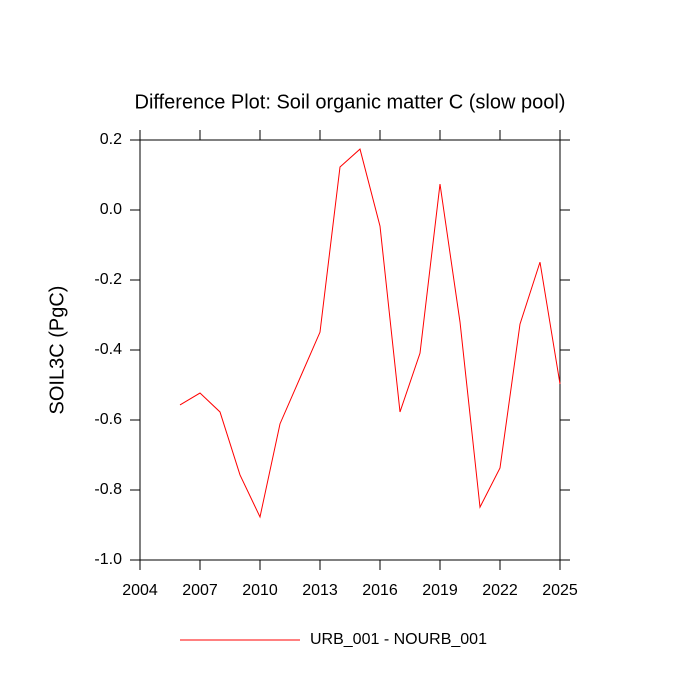 This screenshot has width=700, height=700. What do you see at coordinates (108, 349) in the screenshot?
I see `y-tick-label: -0.4` at bounding box center [108, 349].